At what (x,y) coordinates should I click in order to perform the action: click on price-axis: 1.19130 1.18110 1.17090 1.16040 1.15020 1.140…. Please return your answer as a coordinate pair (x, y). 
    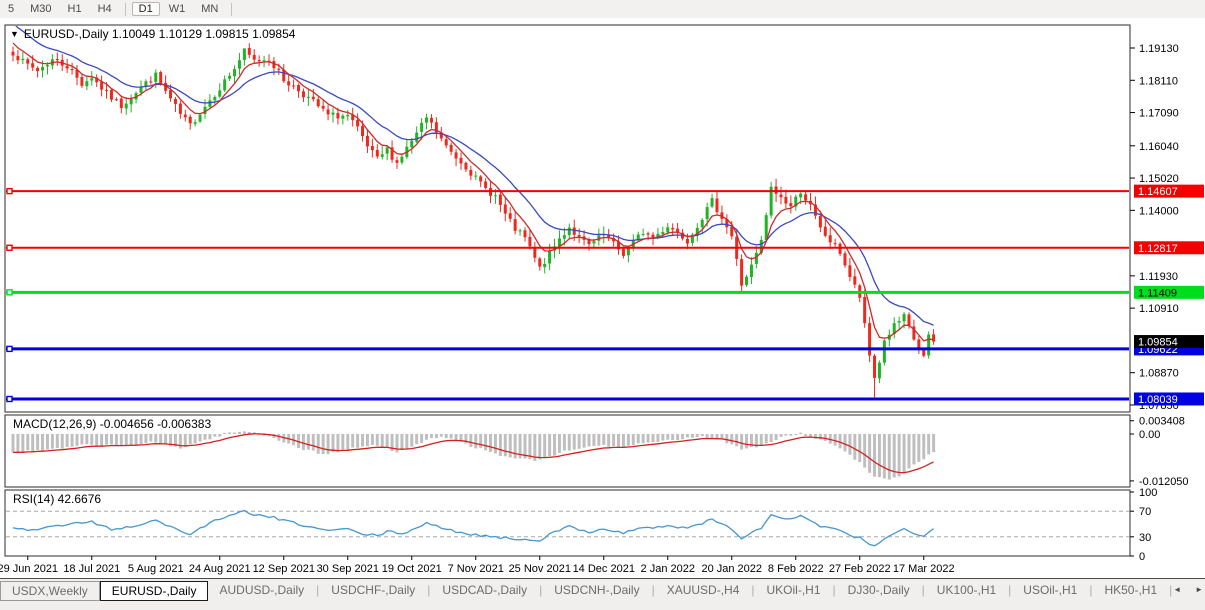
    Looking at the image, I should click on (1167, 303).